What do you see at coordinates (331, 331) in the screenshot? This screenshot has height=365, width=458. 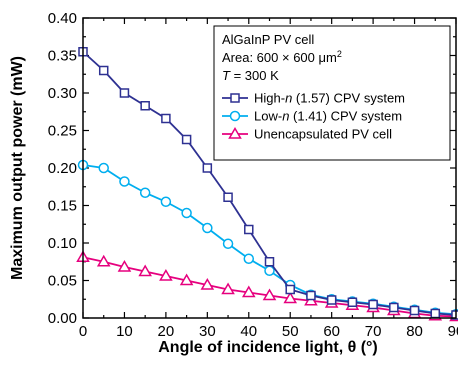 I see `x-tick-label: 60` at bounding box center [331, 331].